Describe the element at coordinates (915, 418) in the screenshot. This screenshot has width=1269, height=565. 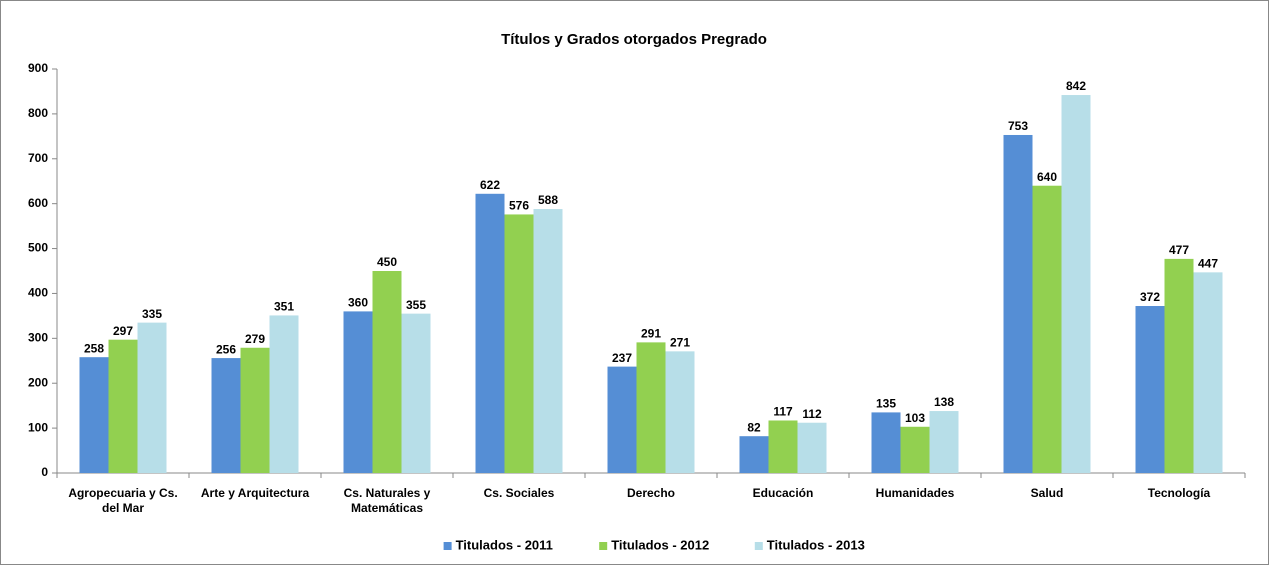
I see `value-label: 103` at that location.